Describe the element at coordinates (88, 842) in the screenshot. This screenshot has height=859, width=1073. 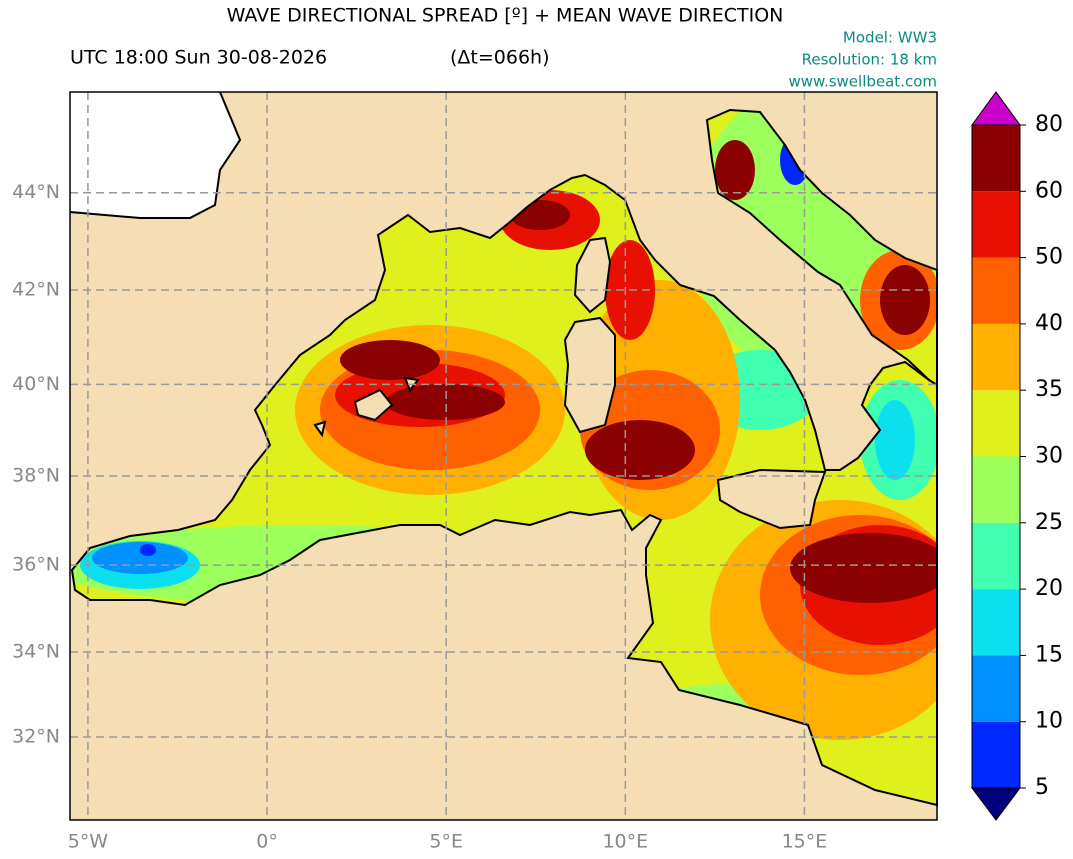
I see `lon-tick-label: 5°W` at that location.